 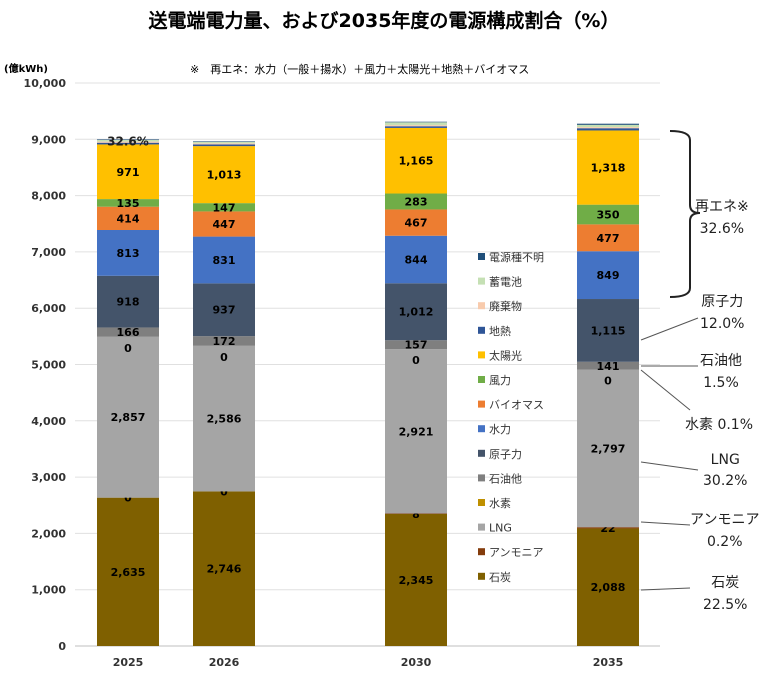 What do you see at coordinates (505, 306) in the screenshot?
I see `legend-label: 廃棄物` at bounding box center [505, 306].